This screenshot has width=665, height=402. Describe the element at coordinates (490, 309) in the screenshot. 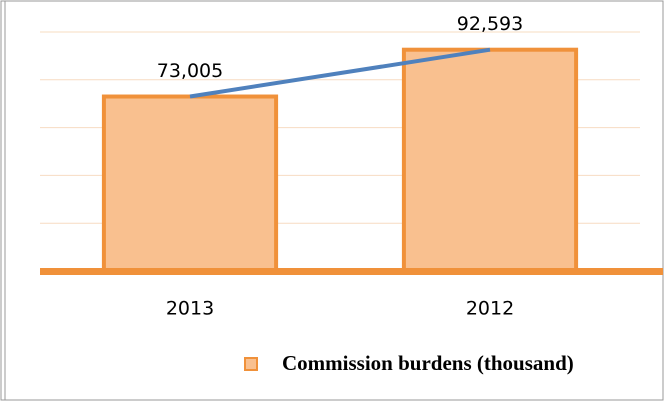

I see `x-tick-label: 2012` at that location.